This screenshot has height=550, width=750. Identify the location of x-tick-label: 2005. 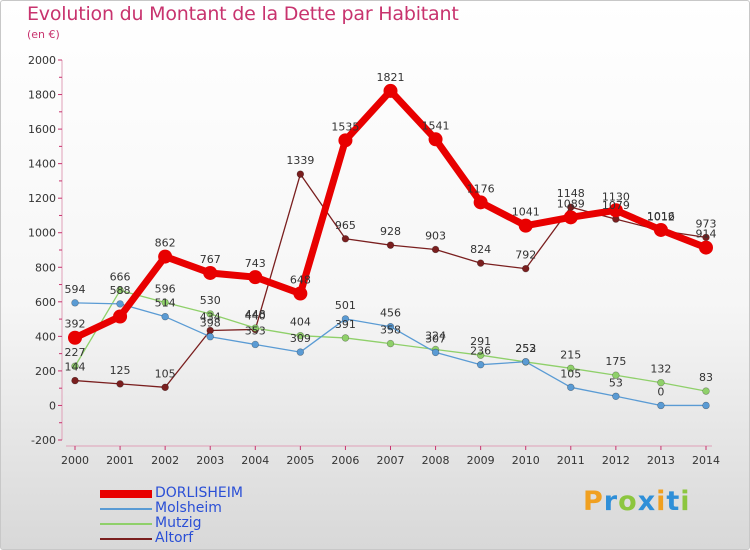
(300, 460).